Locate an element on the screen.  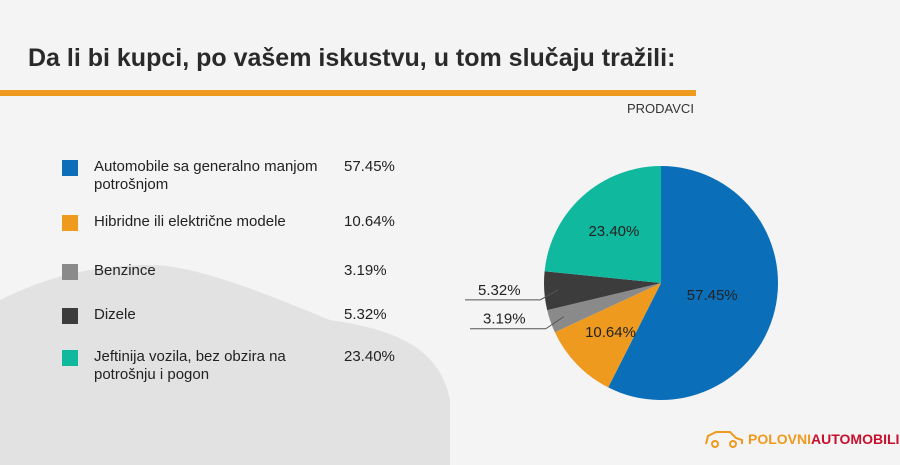
legend-value: 23.40% is located at coordinates (369, 356).